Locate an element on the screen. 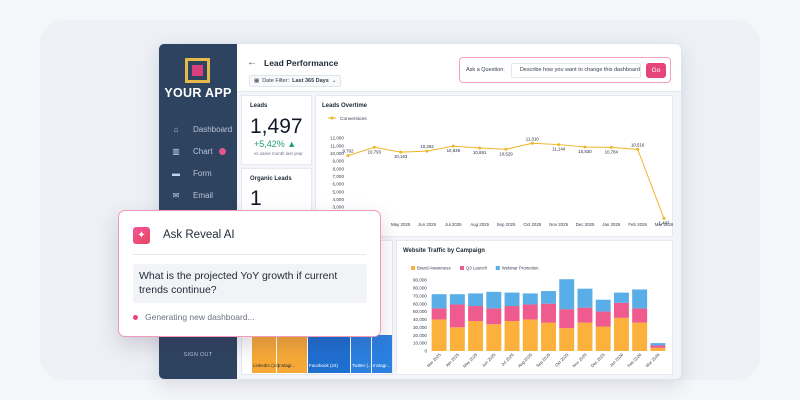 Image resolution: width=800 pixels, height=400 pixels. treemap-cell-facebook is located at coordinates (329, 354).